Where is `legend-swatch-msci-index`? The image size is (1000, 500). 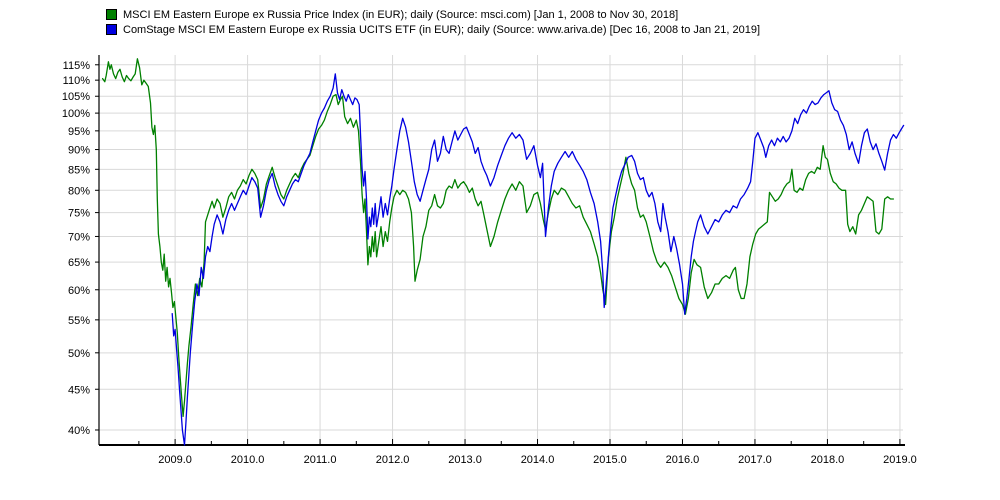 legend-swatch-msci-index is located at coordinates (111, 14).